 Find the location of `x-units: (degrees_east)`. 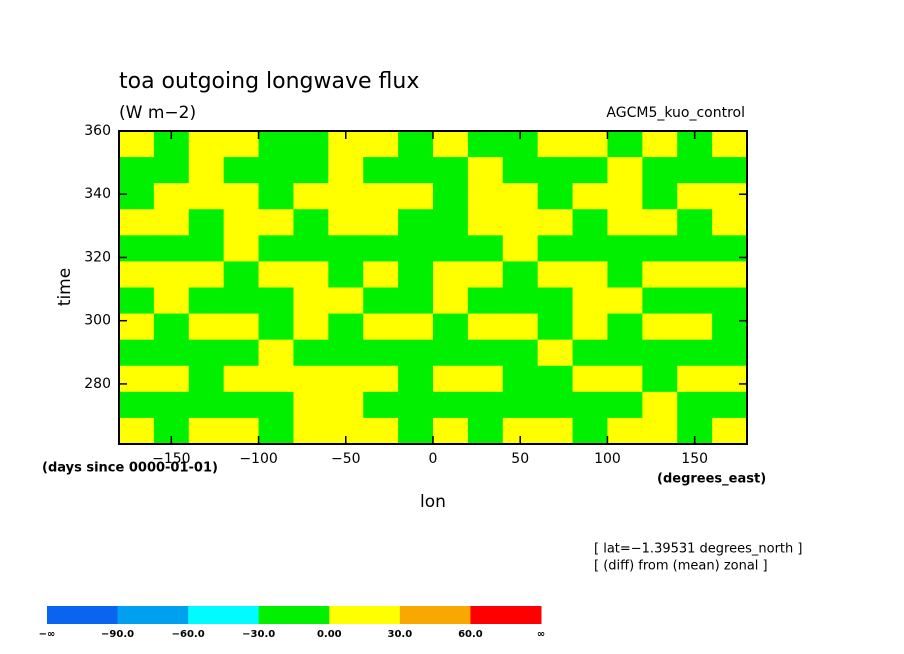

x-units: (degrees_east) is located at coordinates (711, 479).